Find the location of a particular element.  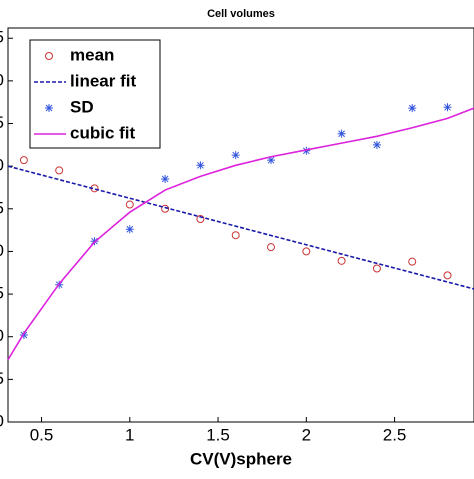

legend: mean linear fit SD cubic fit is located at coordinates (95, 94).